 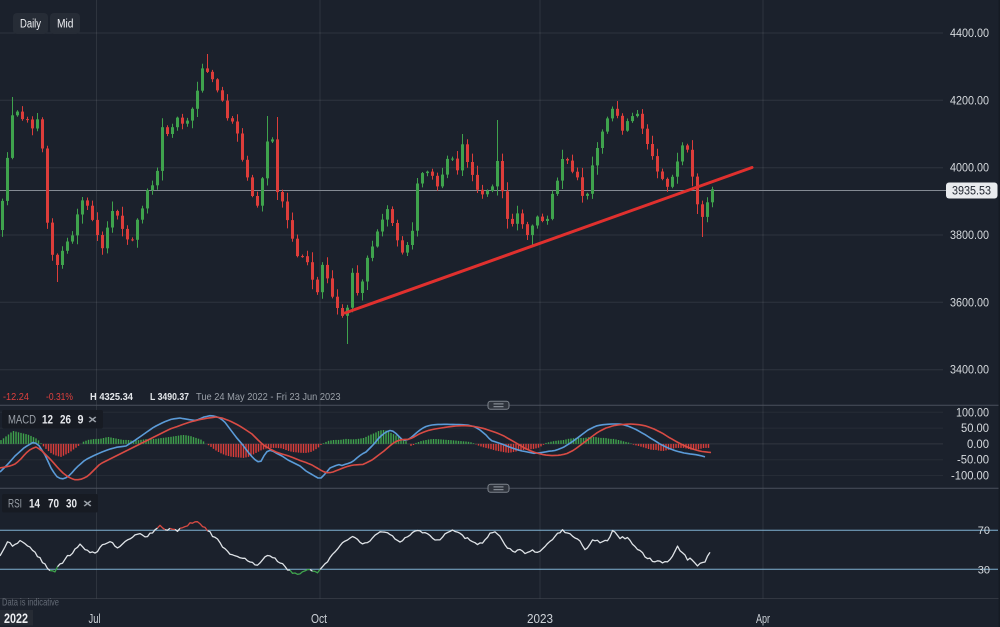 I want to click on svg-text: 0.00, so click(x=978, y=445).